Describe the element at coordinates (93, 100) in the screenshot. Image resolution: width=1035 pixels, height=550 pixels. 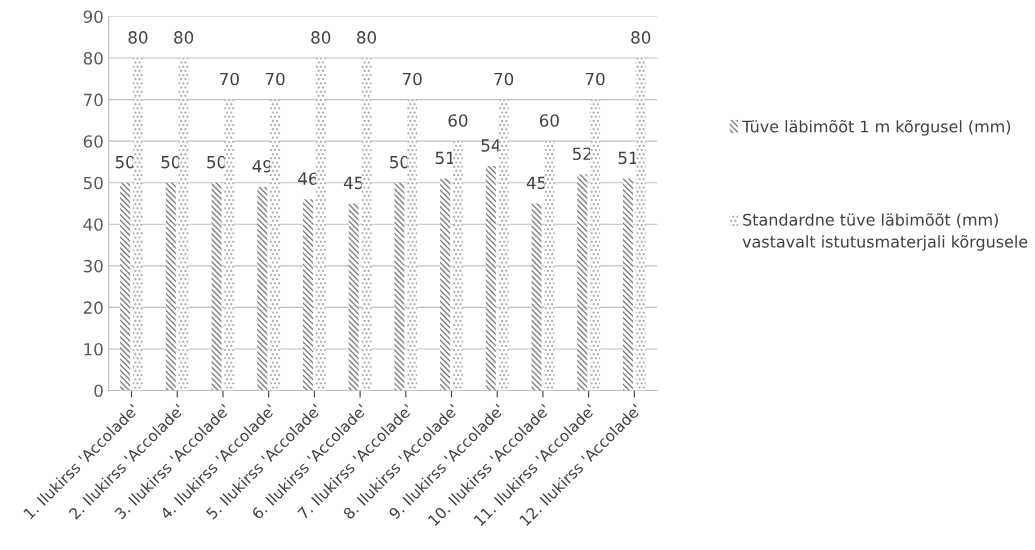
I see `y-tick-label: 70` at that location.